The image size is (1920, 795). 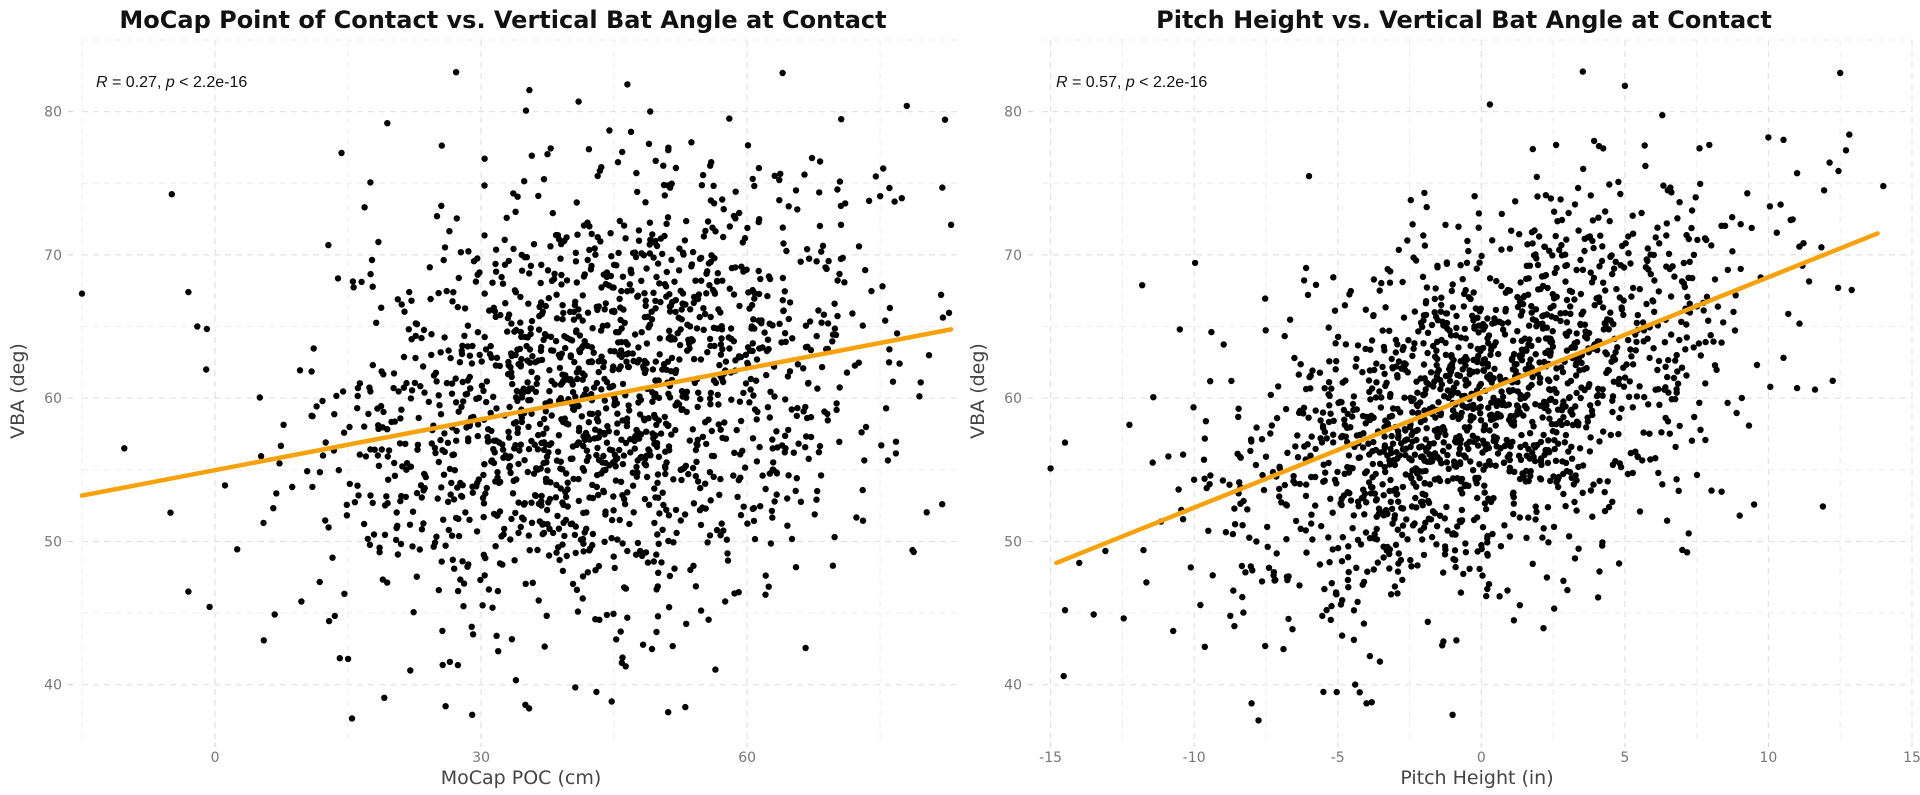 What do you see at coordinates (1911, 758) in the screenshot?
I see `x-tick-label: 15` at bounding box center [1911, 758].